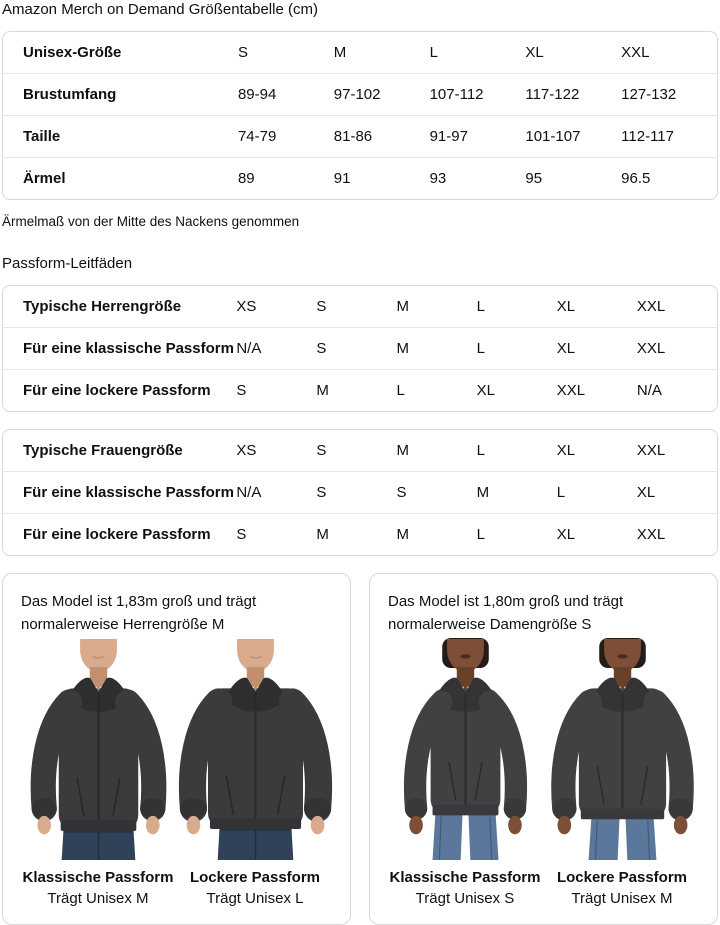  What do you see at coordinates (255, 898) in the screenshot?
I see `size-worn-label: Trägt Unisex L` at bounding box center [255, 898].